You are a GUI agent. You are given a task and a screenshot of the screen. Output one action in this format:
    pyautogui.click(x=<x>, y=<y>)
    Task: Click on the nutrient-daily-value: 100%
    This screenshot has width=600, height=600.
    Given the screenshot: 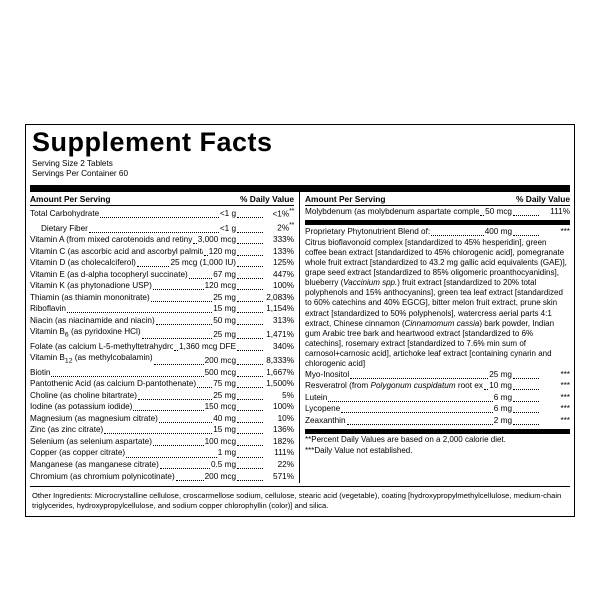 What is the action you would take?
    pyautogui.click(x=283, y=407)
    